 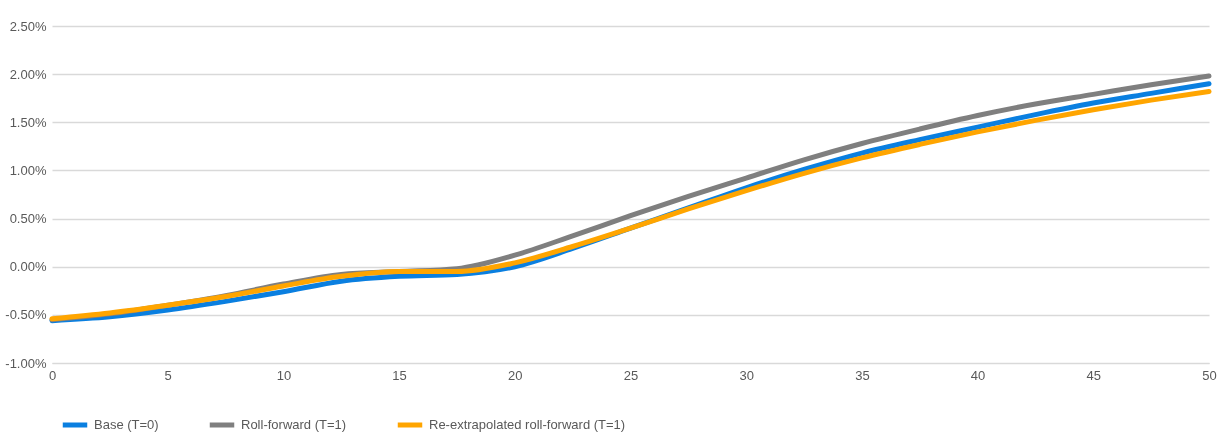 What do you see at coordinates (294, 424) in the screenshot?
I see `legend-label: Roll-forward (T=1)` at bounding box center [294, 424].